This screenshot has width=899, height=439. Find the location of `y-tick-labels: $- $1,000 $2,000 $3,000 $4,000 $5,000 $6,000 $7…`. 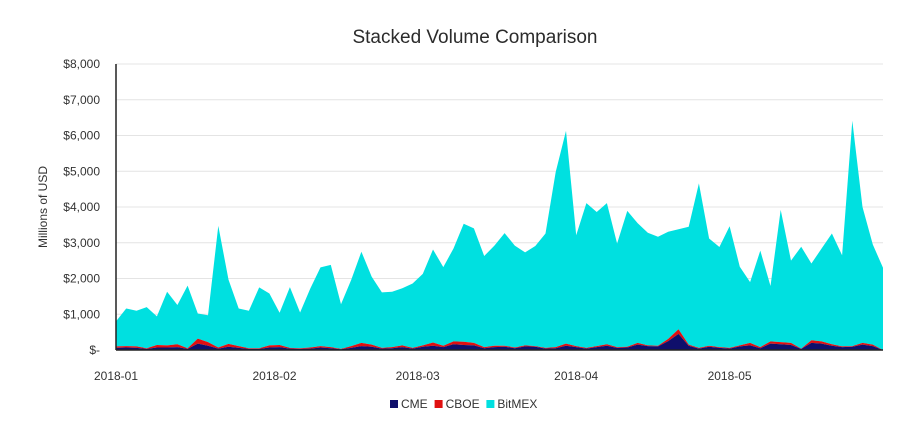

y-tick-labels: $- $1,000 $2,000 $3,000 $4,000 $5,000 $6,000 $7… is located at coordinates (81, 207).